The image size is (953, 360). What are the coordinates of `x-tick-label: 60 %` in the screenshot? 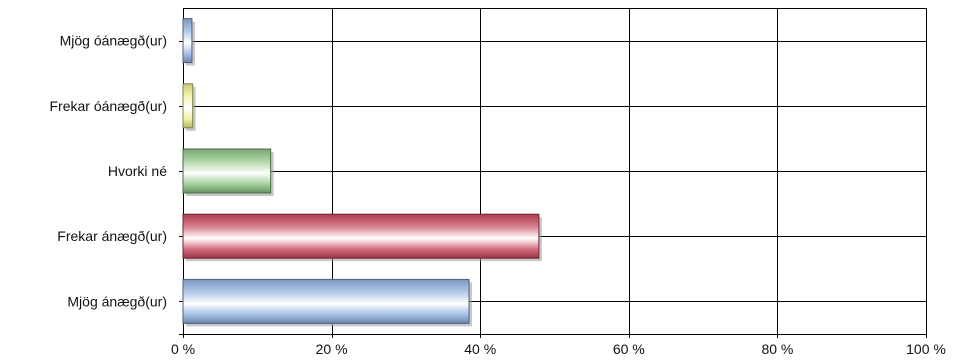 It's located at (629, 349).